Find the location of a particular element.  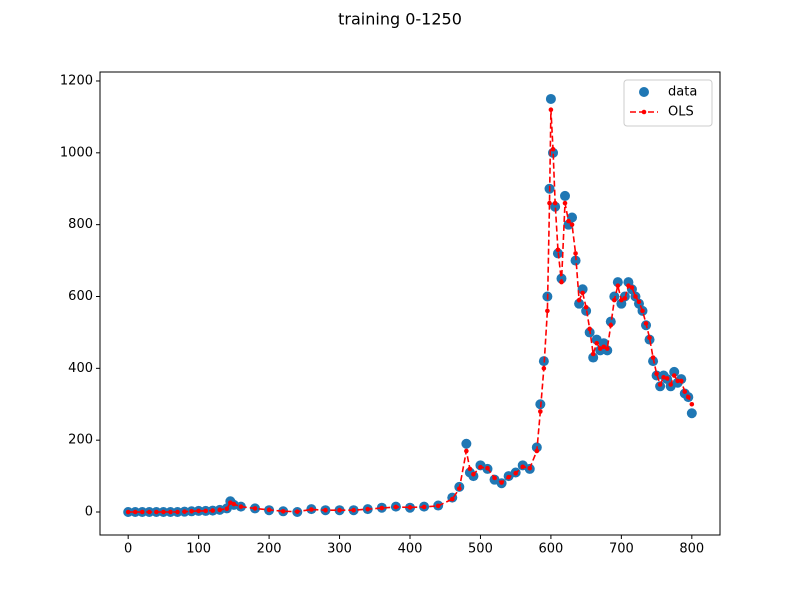

chart-title: training 0-1250 is located at coordinates (400, 19).